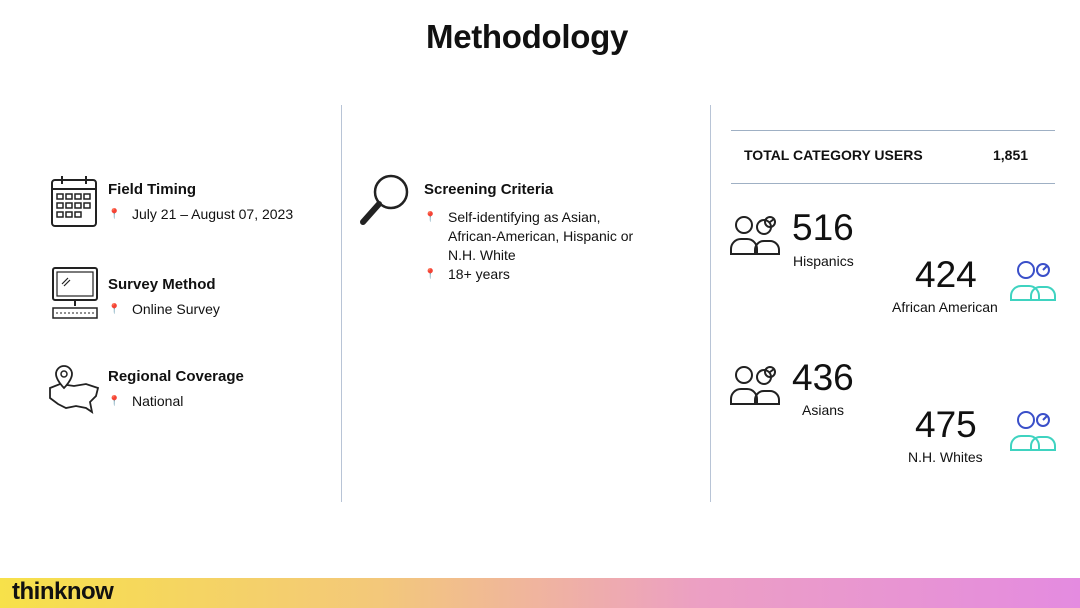  I want to click on total-rule-top, so click(893, 130).